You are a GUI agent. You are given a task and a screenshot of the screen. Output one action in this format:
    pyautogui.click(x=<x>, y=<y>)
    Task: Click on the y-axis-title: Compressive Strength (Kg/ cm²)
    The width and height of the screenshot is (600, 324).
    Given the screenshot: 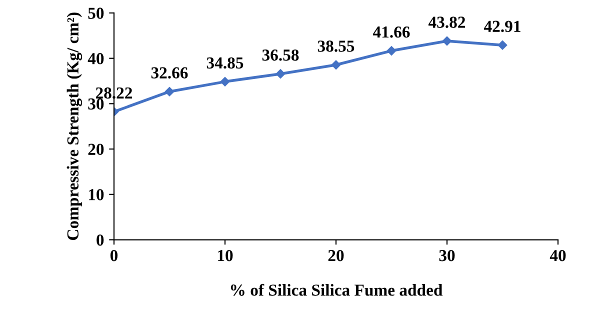 What is the action you would take?
    pyautogui.click(x=74, y=126)
    